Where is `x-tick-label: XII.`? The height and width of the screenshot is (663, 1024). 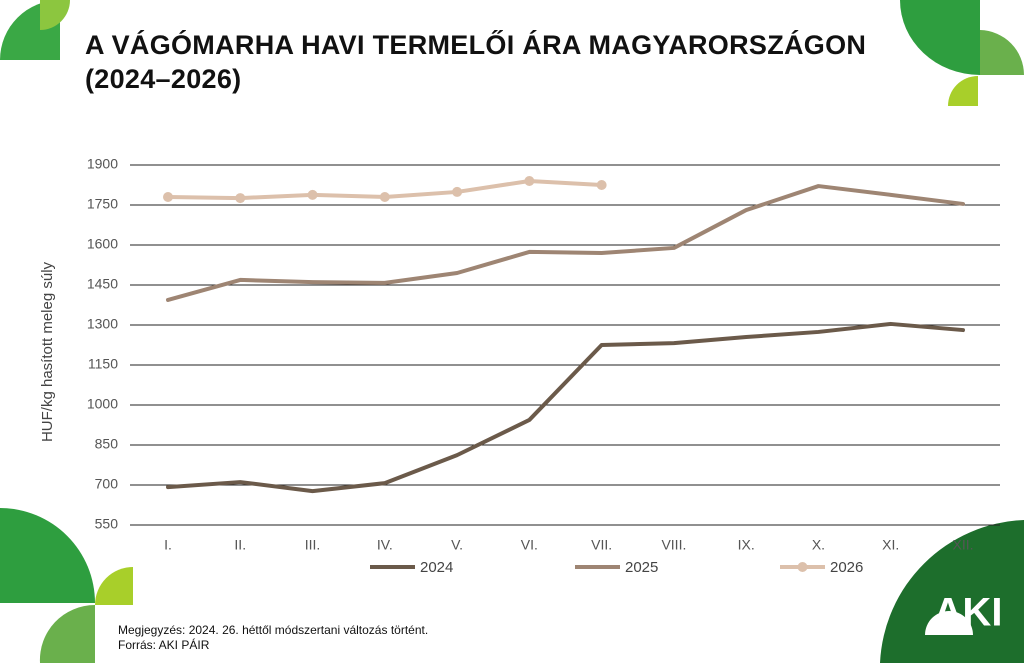
x-tick-label: XII. is located at coordinates (962, 545).